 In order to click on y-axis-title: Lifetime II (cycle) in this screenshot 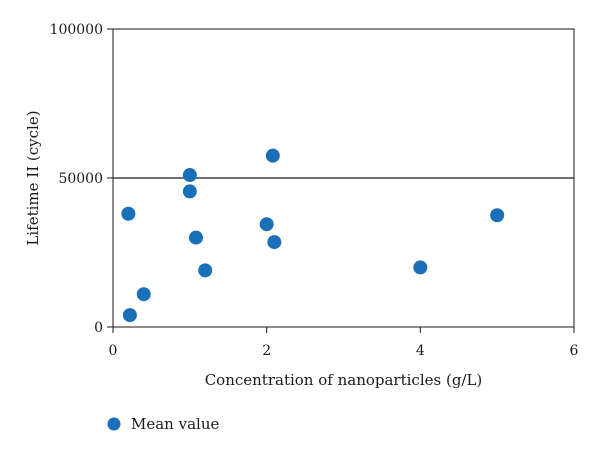, I will do `click(33, 177)`.